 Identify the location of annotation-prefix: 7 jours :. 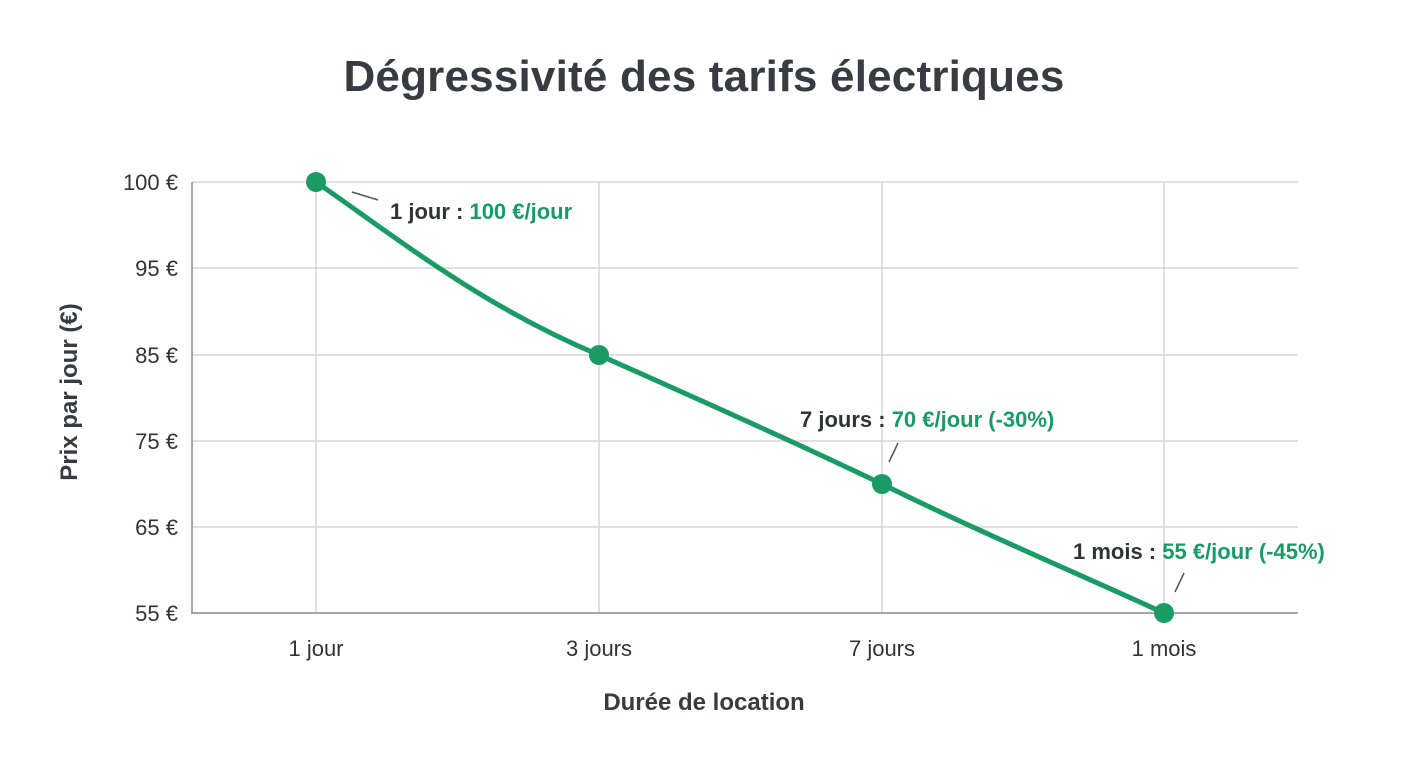
(846, 419).